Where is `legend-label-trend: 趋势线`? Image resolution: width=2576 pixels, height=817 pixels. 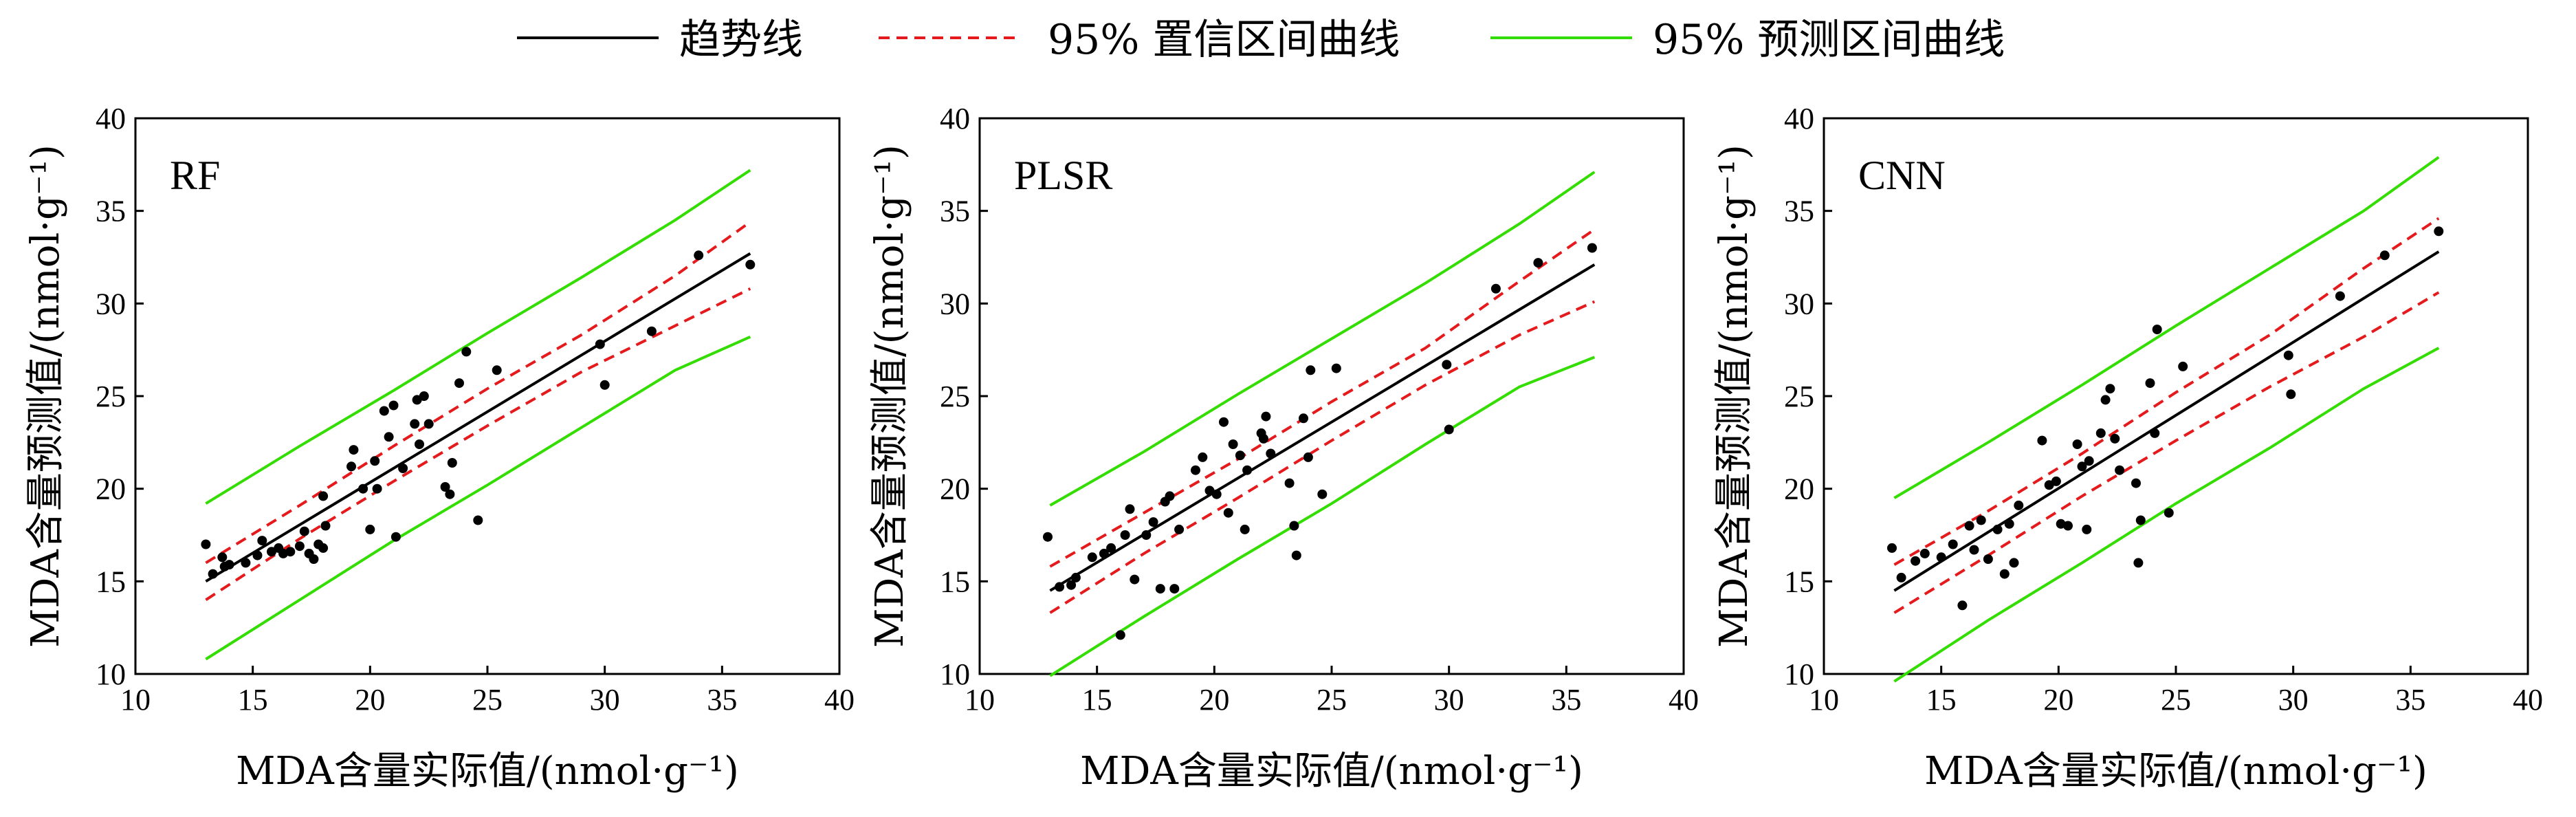 legend-label-trend: 趋势线 is located at coordinates (741, 40).